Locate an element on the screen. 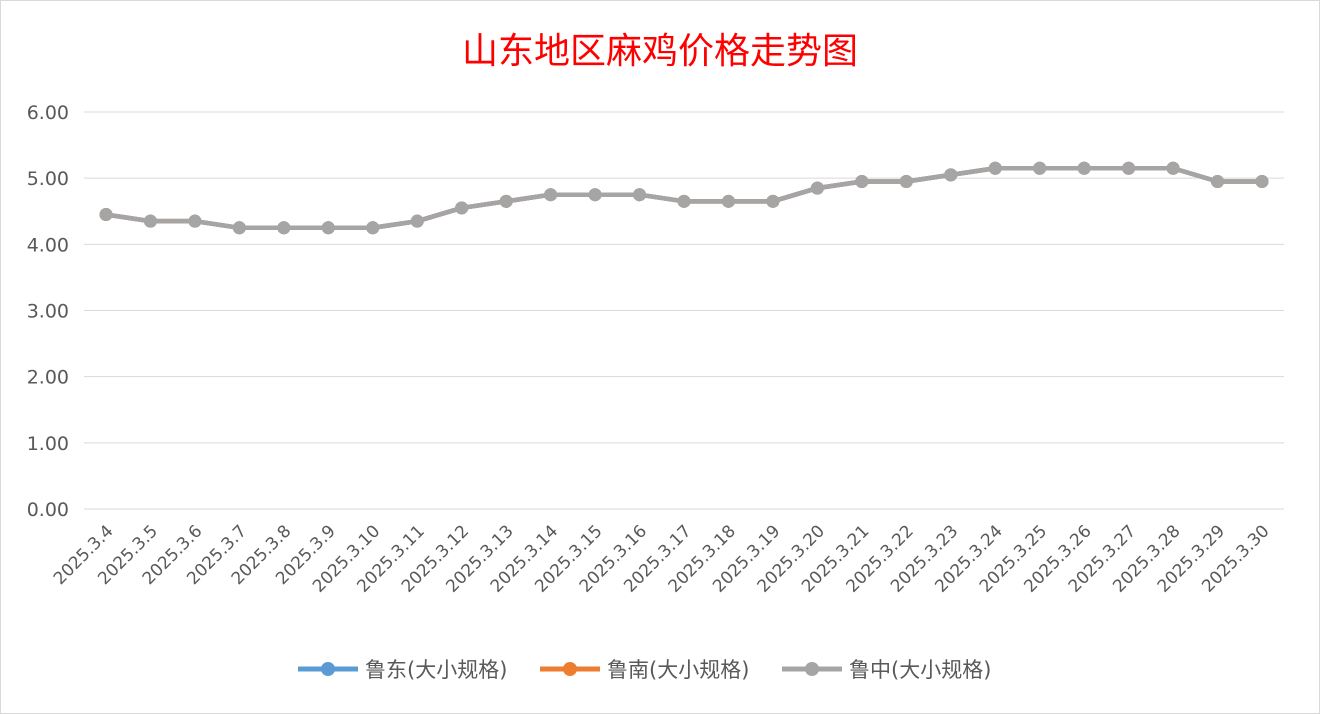  legend-label: 鲁中(大小规格) is located at coordinates (920, 670).